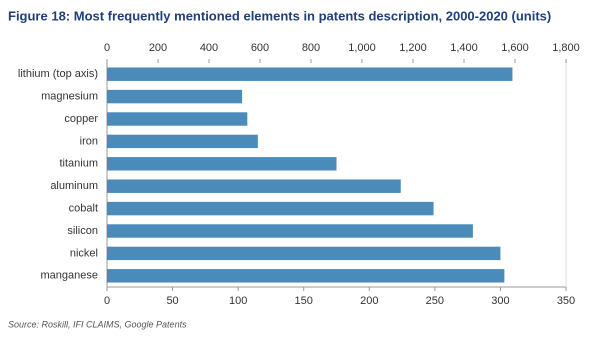  What do you see at coordinates (70, 276) in the screenshot?
I see `y-tick-label: manganese` at bounding box center [70, 276].